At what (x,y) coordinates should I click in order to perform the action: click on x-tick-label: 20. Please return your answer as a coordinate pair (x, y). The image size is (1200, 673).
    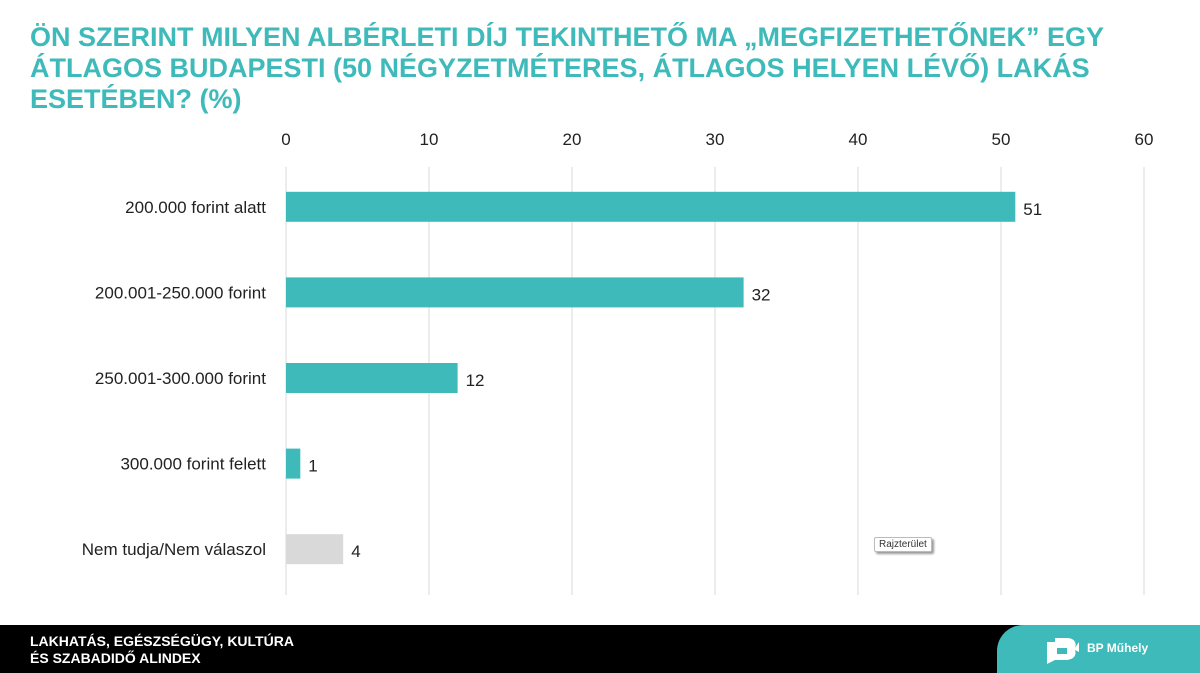
    Looking at the image, I should click on (572, 139).